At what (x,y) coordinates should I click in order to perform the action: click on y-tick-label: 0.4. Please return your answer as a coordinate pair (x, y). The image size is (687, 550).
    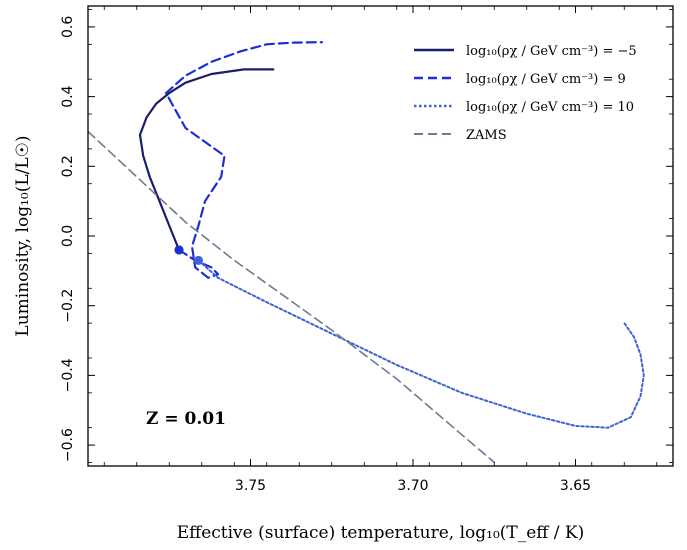
    Looking at the image, I should click on (68, 96).